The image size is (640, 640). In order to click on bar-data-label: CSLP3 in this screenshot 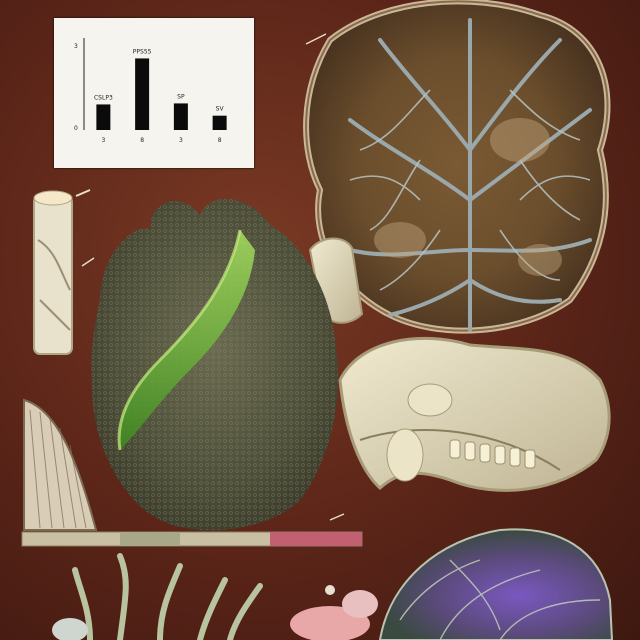, I will do `click(103, 97)`.